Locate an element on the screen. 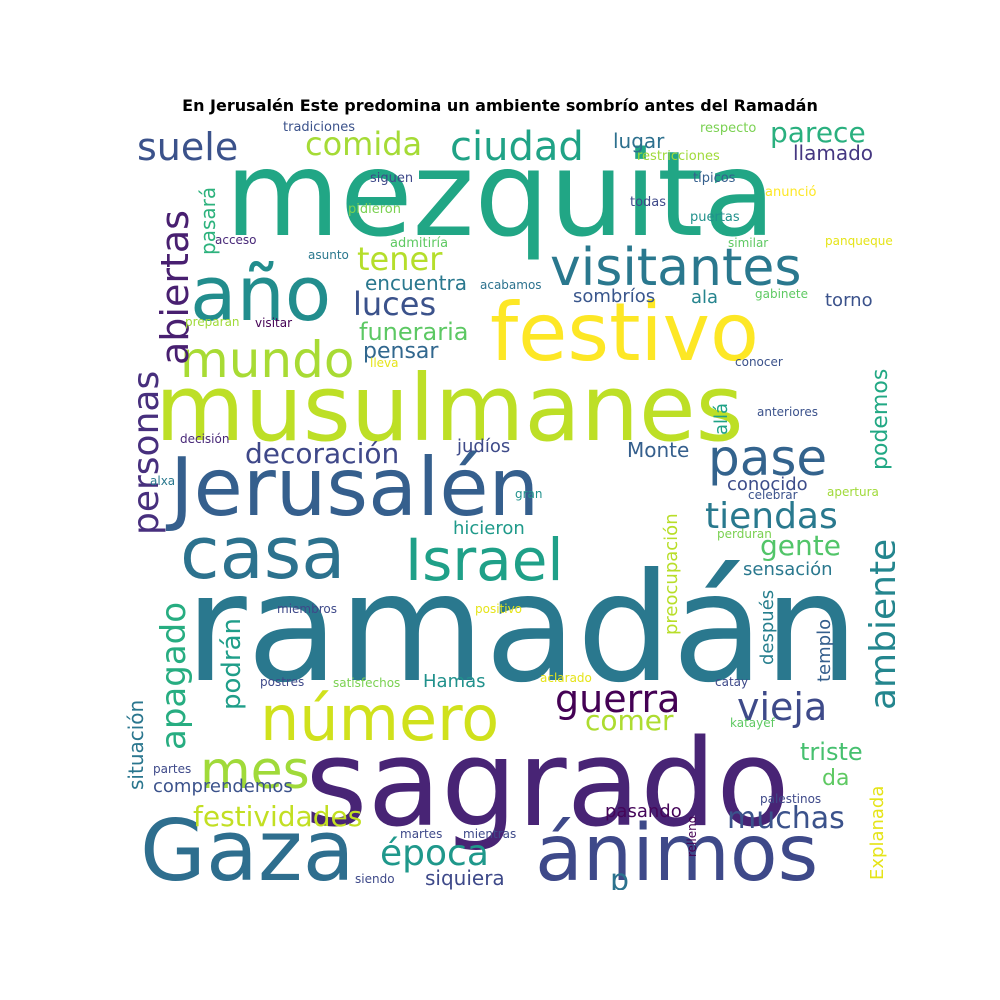 The height and width of the screenshot is (1000, 1000). word-9: casa is located at coordinates (262, 553).